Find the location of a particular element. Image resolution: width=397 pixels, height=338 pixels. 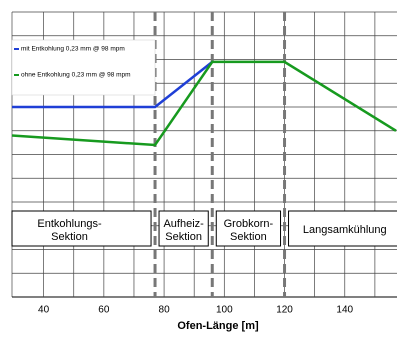

x-tick-label: 40 is located at coordinates (44, 310).